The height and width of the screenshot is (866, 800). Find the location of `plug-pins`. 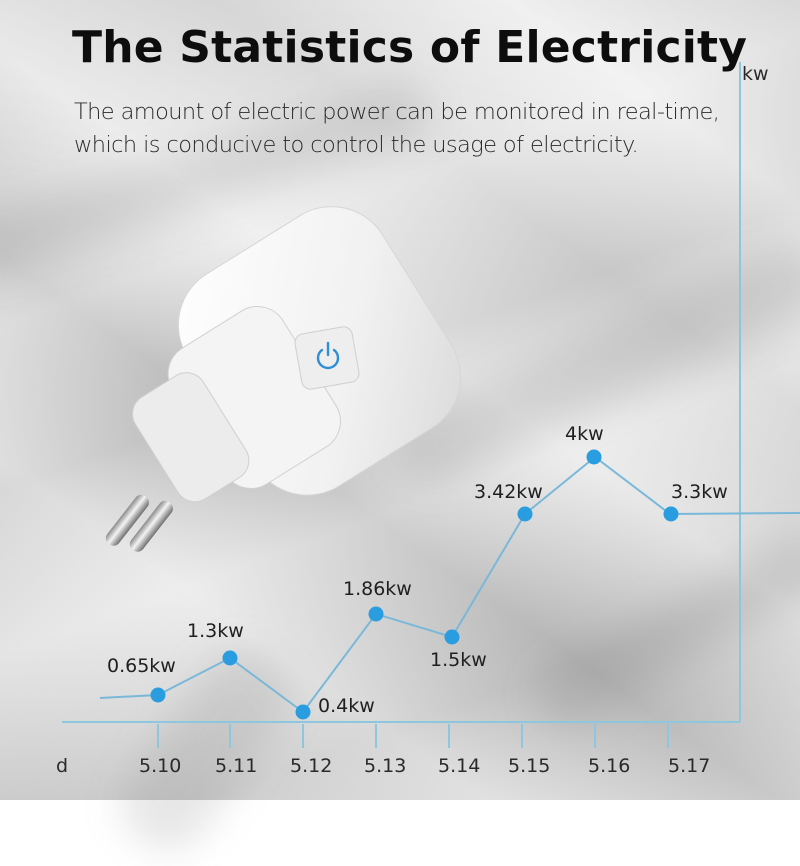

plug-pins is located at coordinates (139, 523).